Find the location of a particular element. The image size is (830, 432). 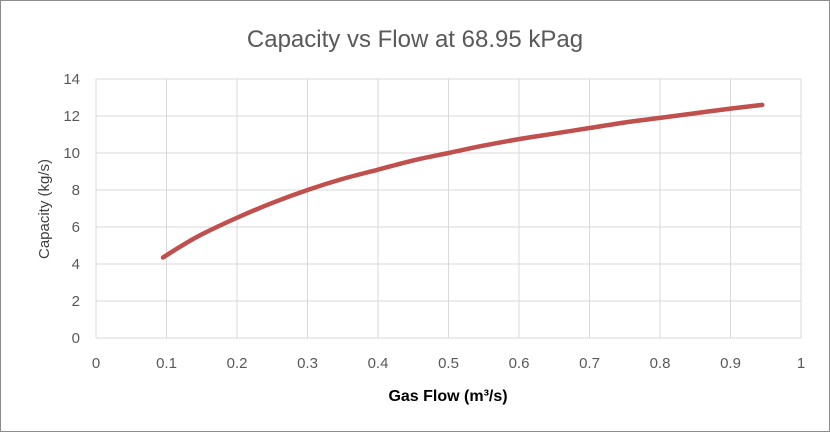

x-tick-label: 0.5 is located at coordinates (448, 363).